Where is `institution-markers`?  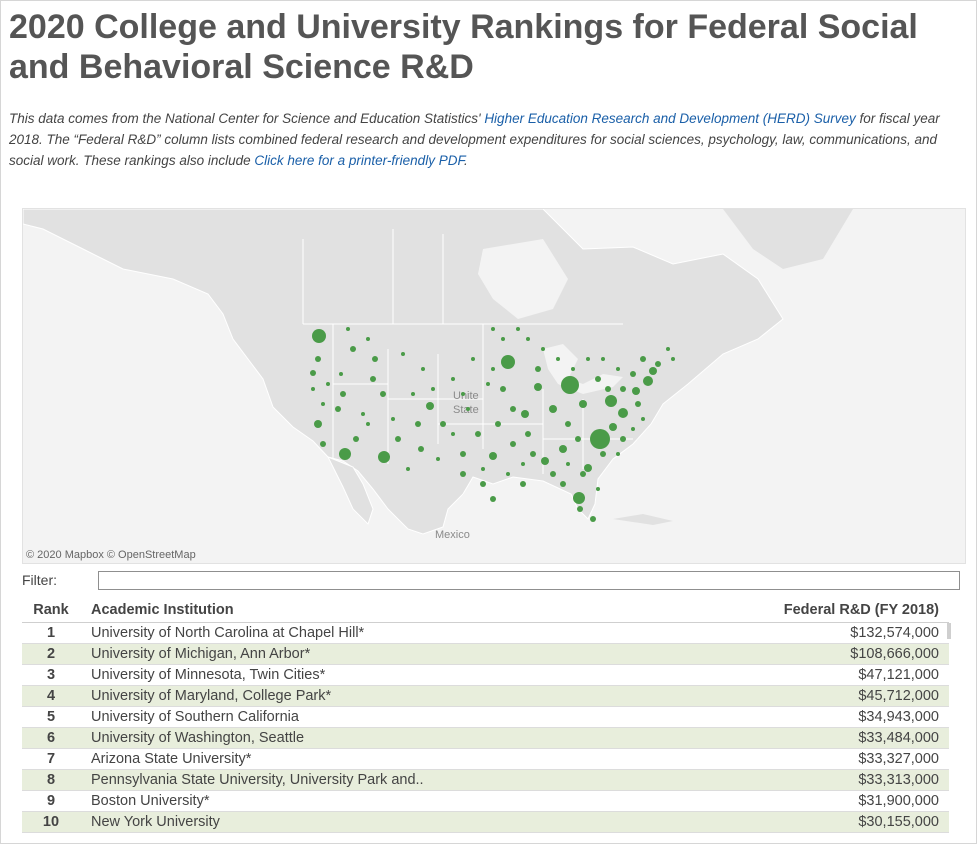
institution-markers is located at coordinates (492, 424).